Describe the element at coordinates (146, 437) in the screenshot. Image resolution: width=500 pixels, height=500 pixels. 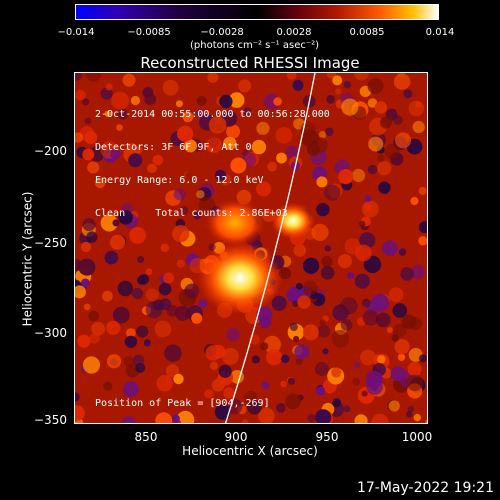
I see `x-tick-label: 850` at that location.